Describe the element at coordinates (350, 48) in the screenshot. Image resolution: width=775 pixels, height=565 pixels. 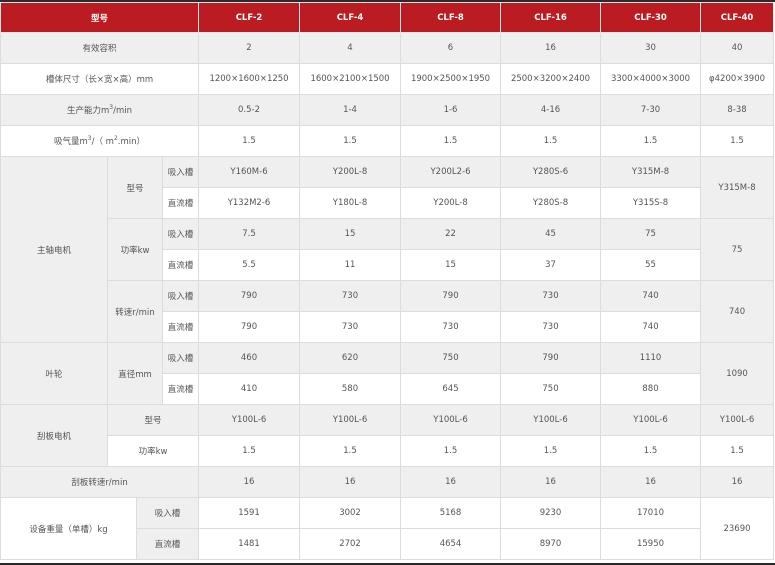
I see `value-cell: 4` at that location.